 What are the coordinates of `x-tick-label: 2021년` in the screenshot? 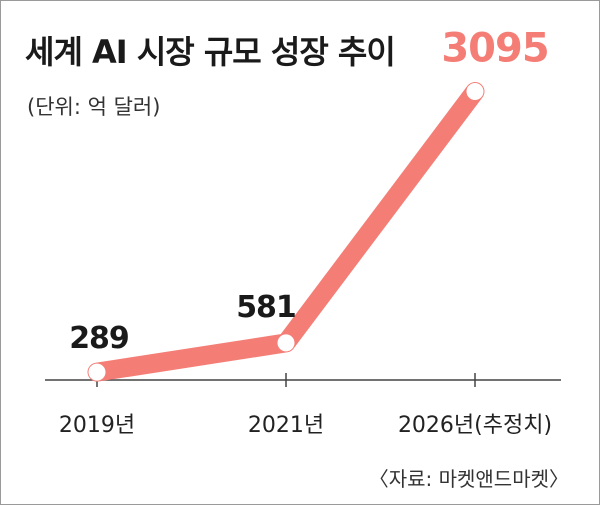 It's located at (286, 425).